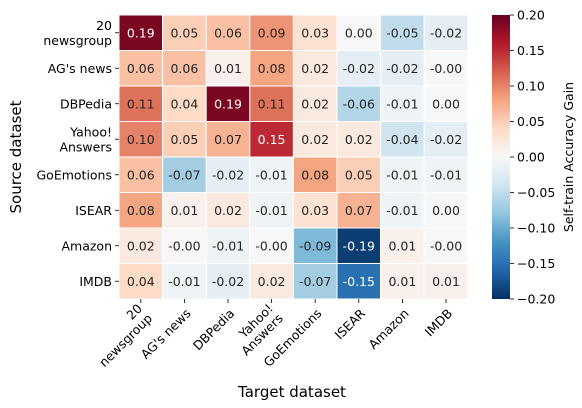 The width and height of the screenshot is (582, 408). I want to click on colorbar-tick-label: −0.15, so click(536, 263).